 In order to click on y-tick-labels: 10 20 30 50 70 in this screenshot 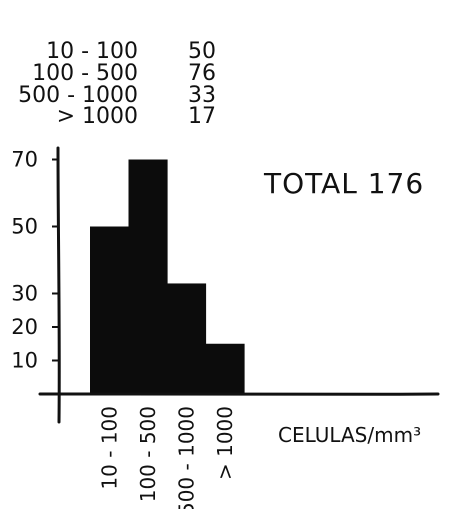, I will do `click(34, 260)`.